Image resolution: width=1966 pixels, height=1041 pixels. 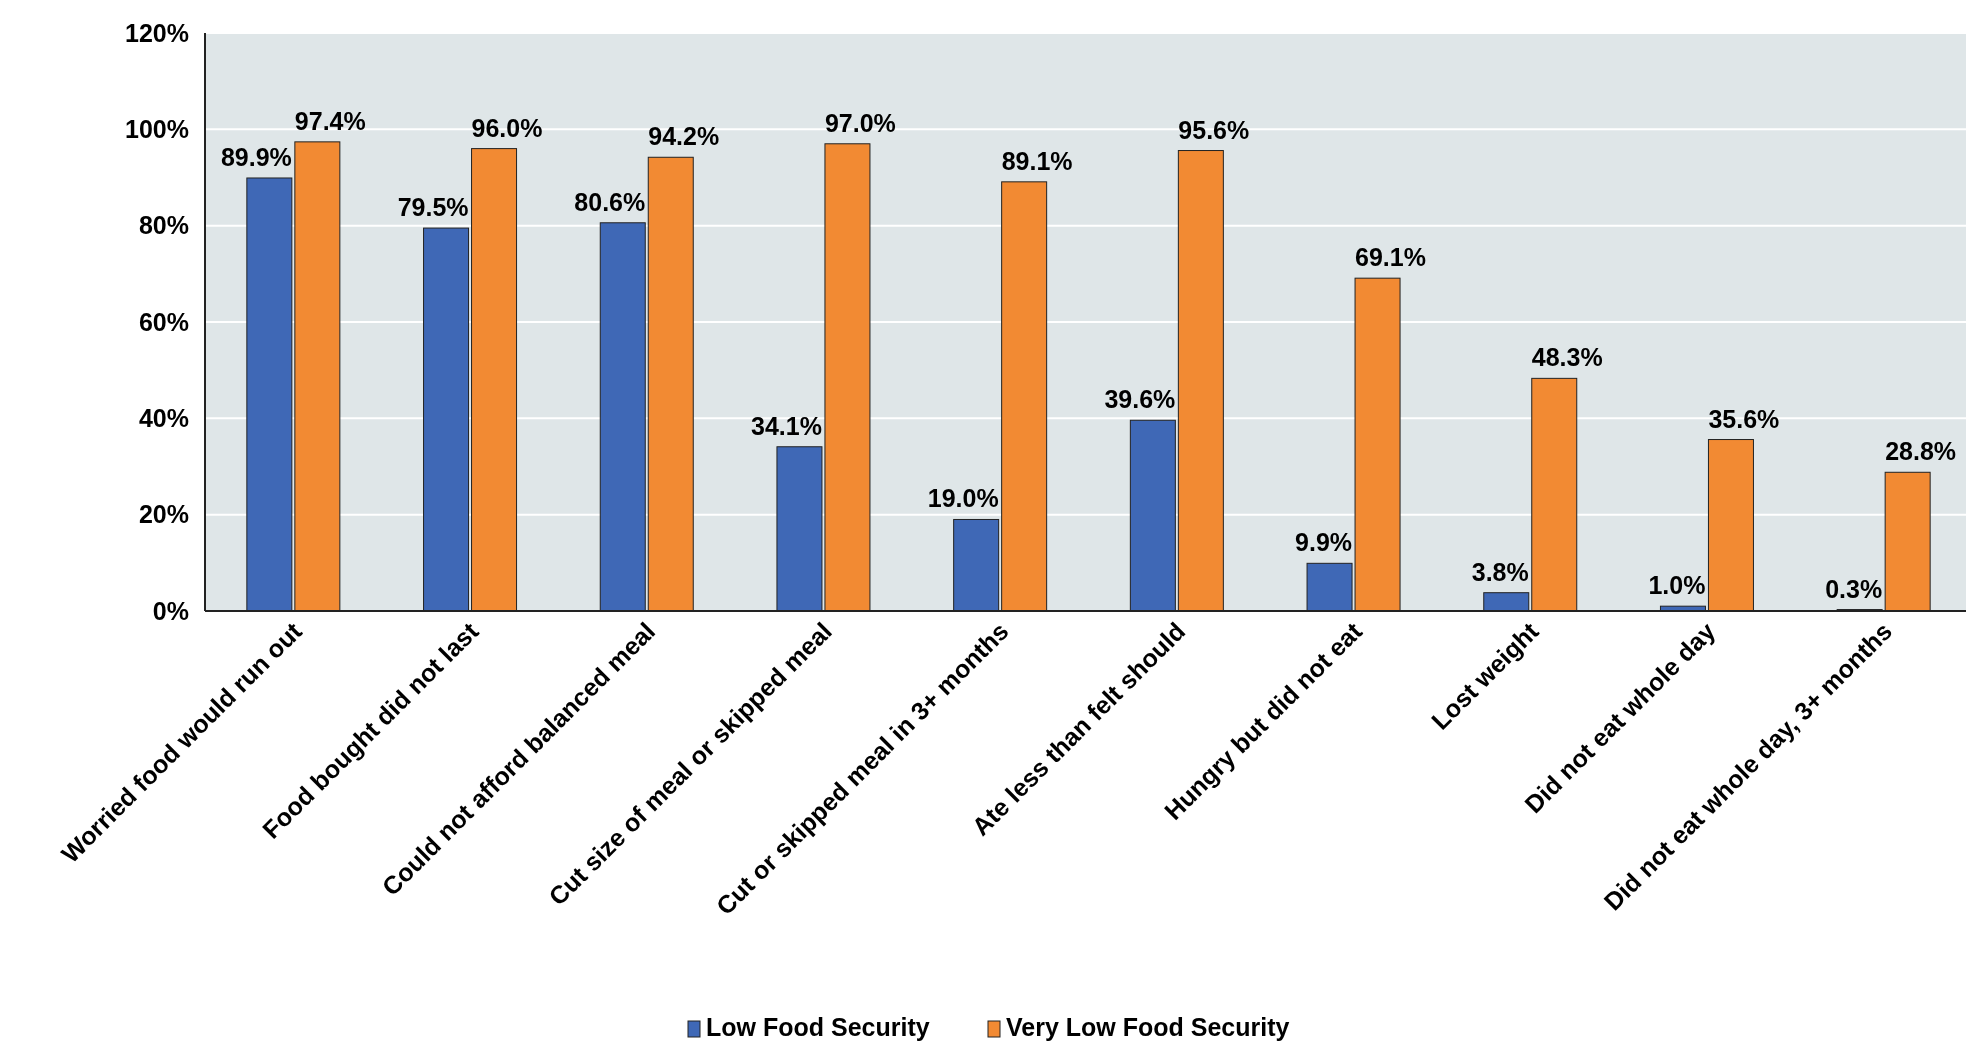 I want to click on data-label: 97.4%, so click(x=330, y=120).